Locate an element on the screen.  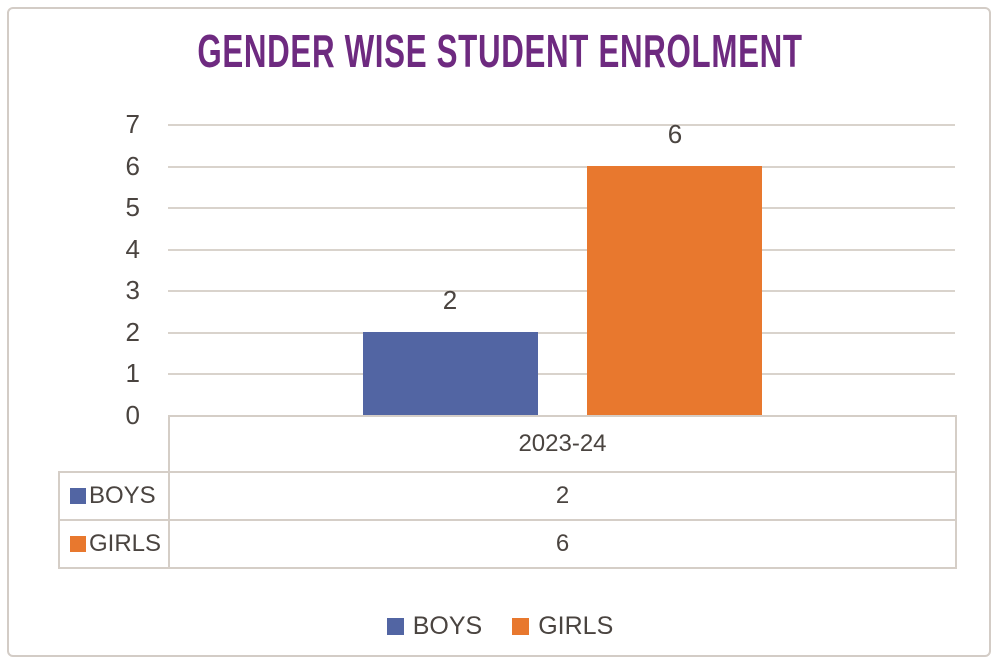
legend-item-boys: BOYS is located at coordinates (434, 626).